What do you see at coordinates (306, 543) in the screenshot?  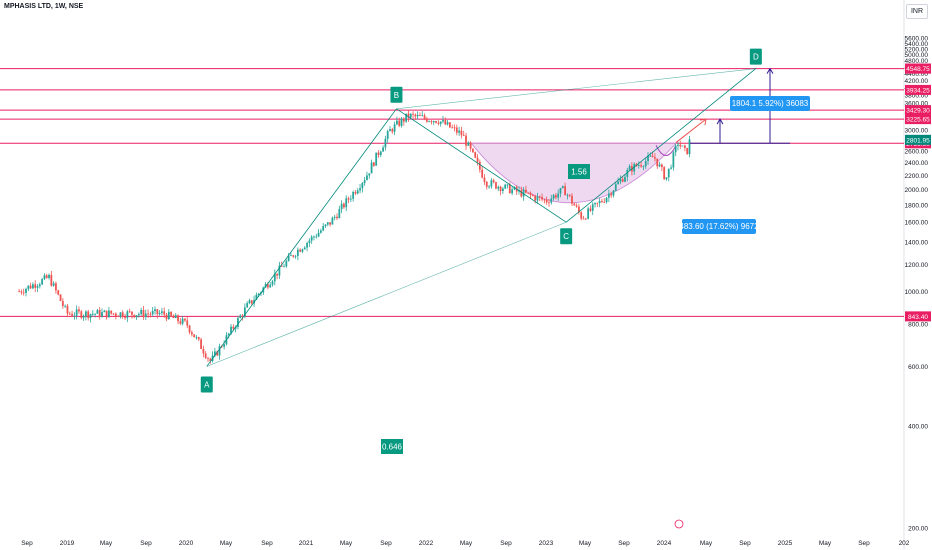 I see `x-tick-label: 2021` at bounding box center [306, 543].